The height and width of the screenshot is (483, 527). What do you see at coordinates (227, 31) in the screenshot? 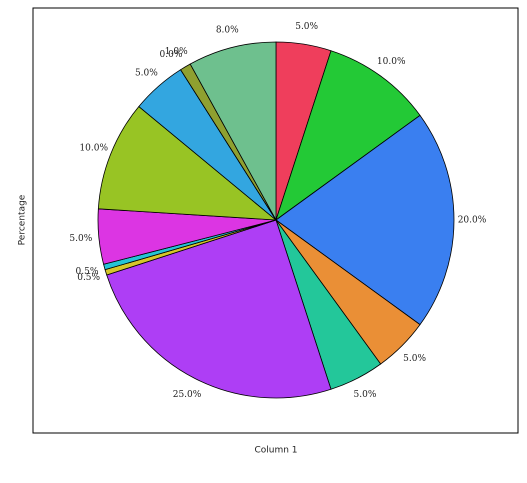
I see `slice-label: 8.0%` at bounding box center [227, 31].